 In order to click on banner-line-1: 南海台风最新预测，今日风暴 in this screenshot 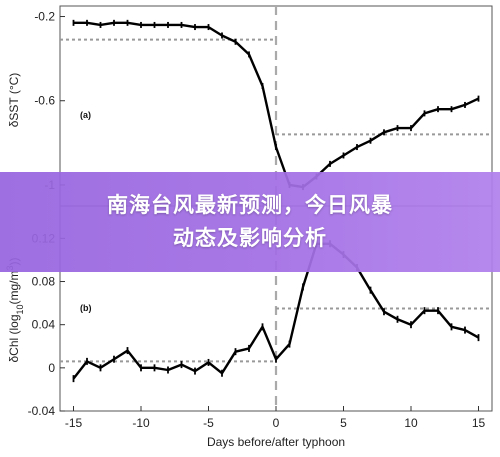, I will do `click(250, 205)`.